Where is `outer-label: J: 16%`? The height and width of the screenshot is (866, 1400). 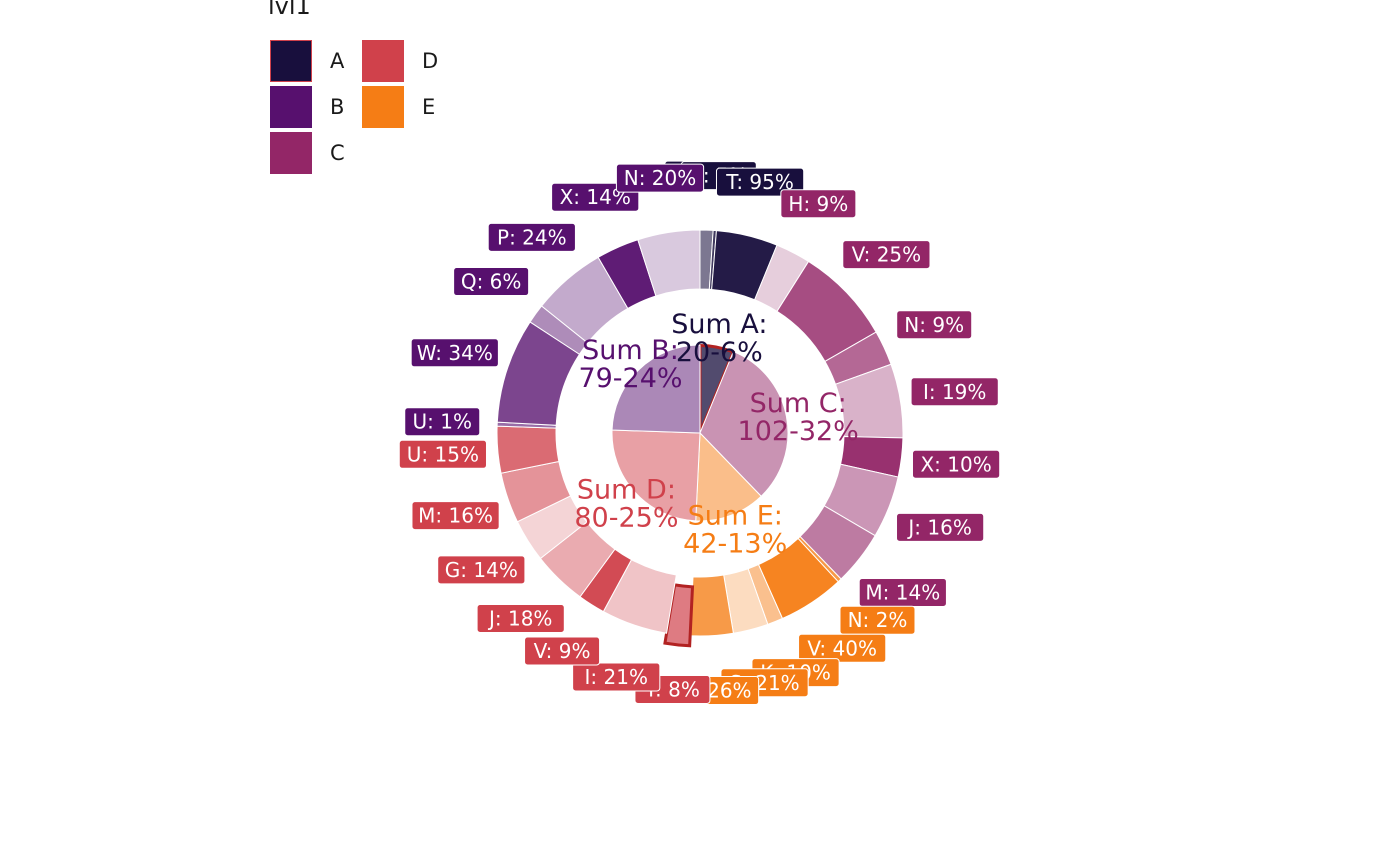 outer-label: J: 16% is located at coordinates (940, 527).